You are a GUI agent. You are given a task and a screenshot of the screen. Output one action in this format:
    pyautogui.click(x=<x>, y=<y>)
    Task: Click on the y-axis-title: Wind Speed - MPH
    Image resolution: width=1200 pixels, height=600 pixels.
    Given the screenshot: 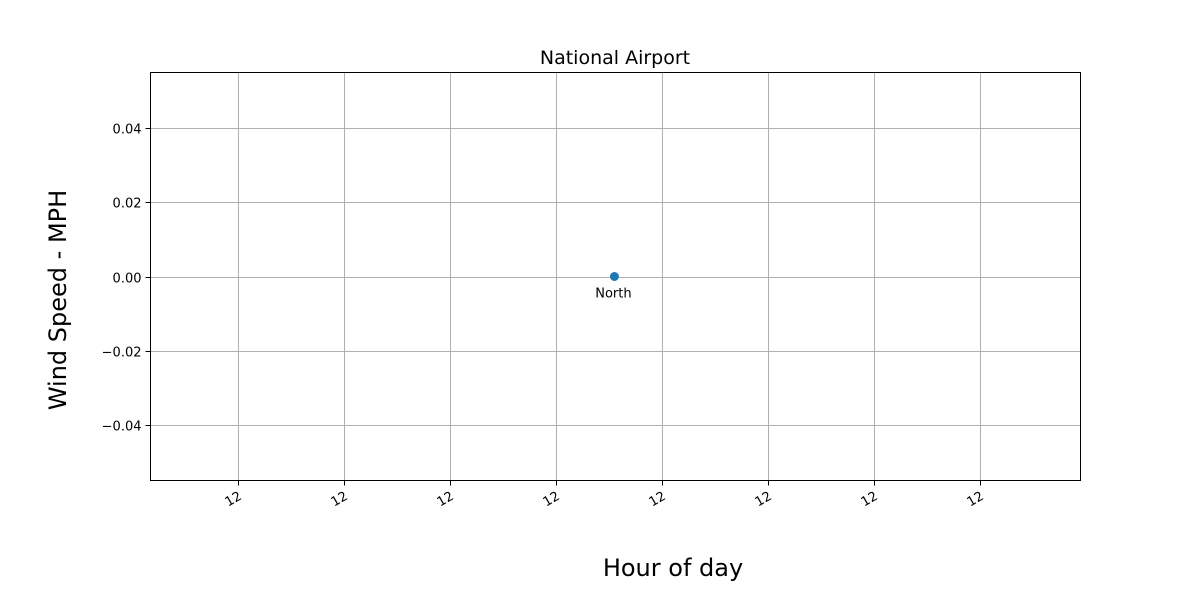 What is the action you would take?
    pyautogui.click(x=58, y=300)
    